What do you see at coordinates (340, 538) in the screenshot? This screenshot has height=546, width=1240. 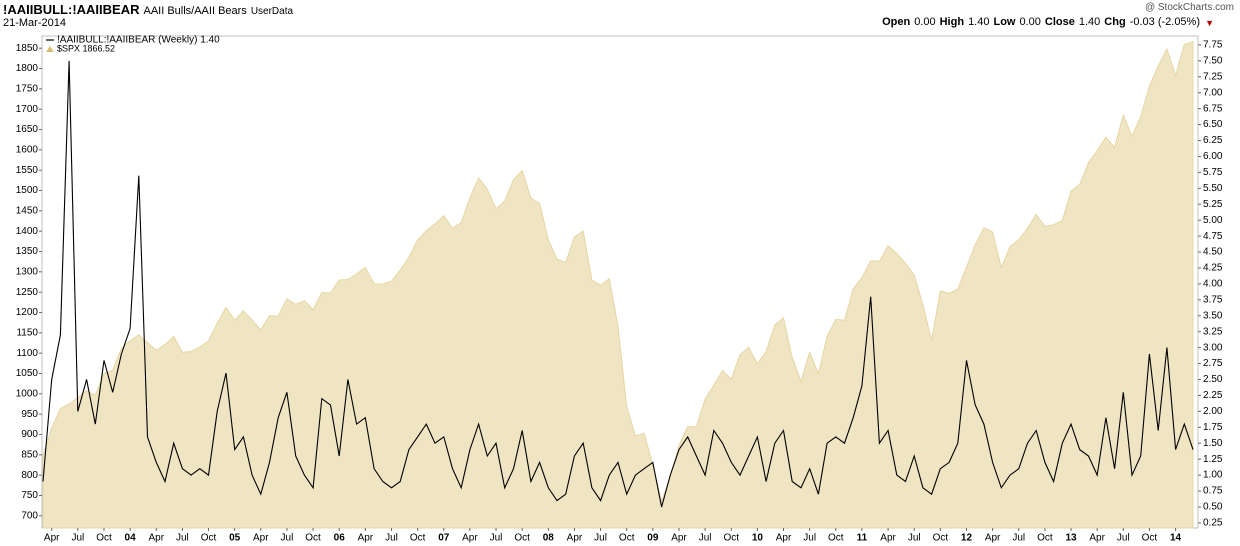 I see `x-tick-label: 06` at bounding box center [340, 538].